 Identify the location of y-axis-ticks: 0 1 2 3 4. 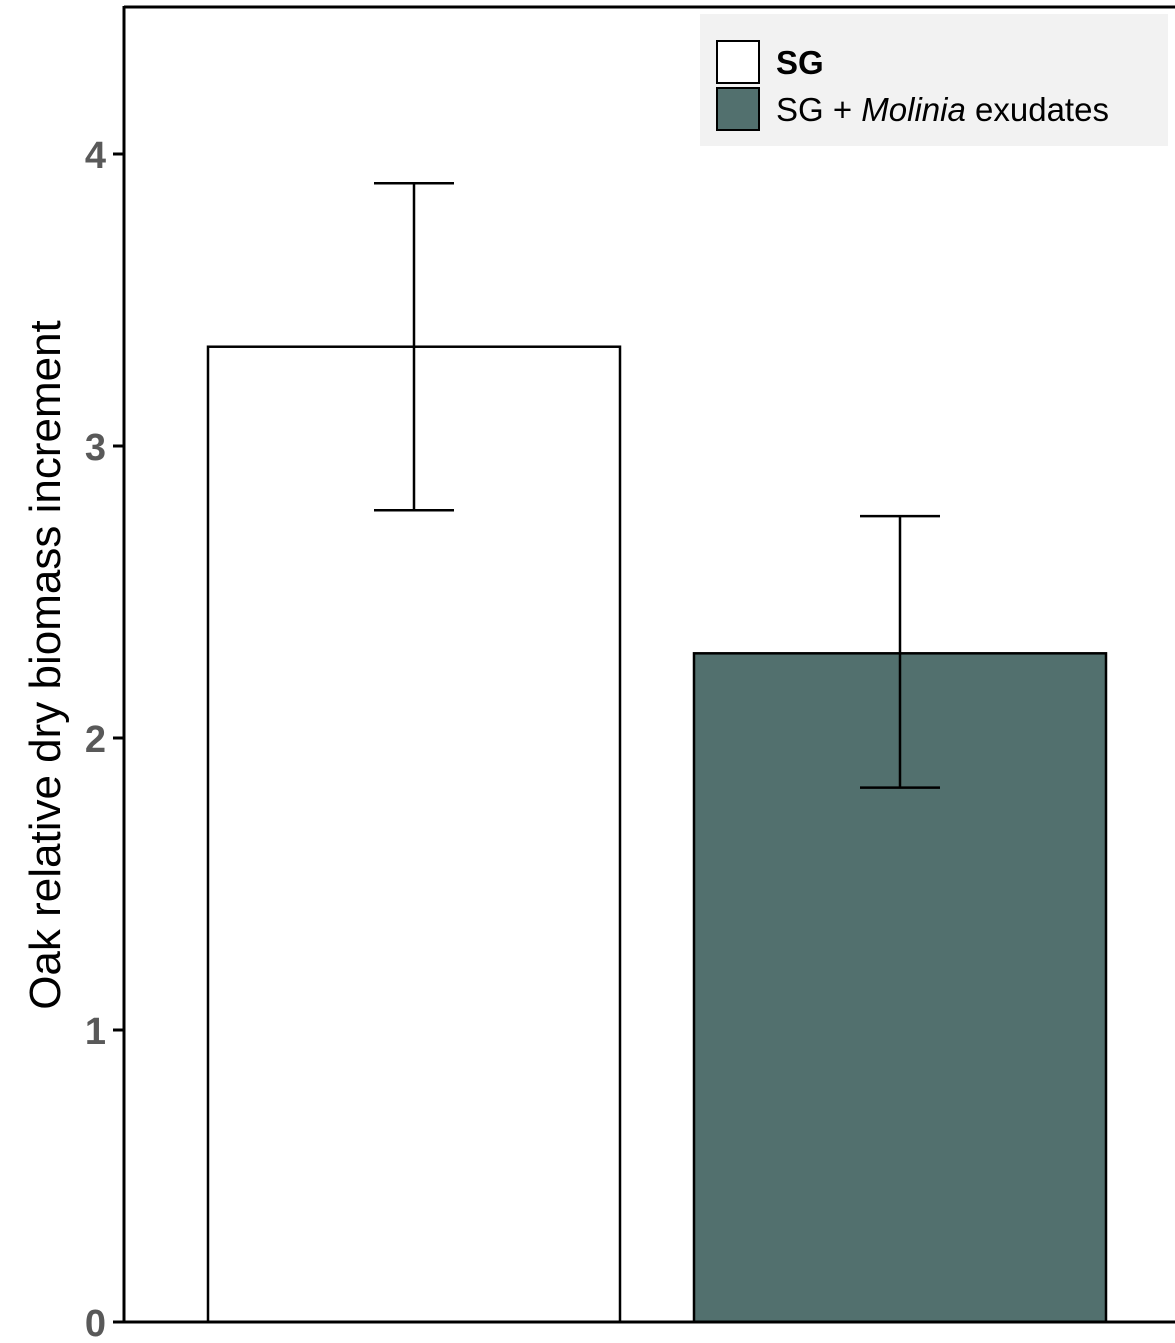
(104, 739).